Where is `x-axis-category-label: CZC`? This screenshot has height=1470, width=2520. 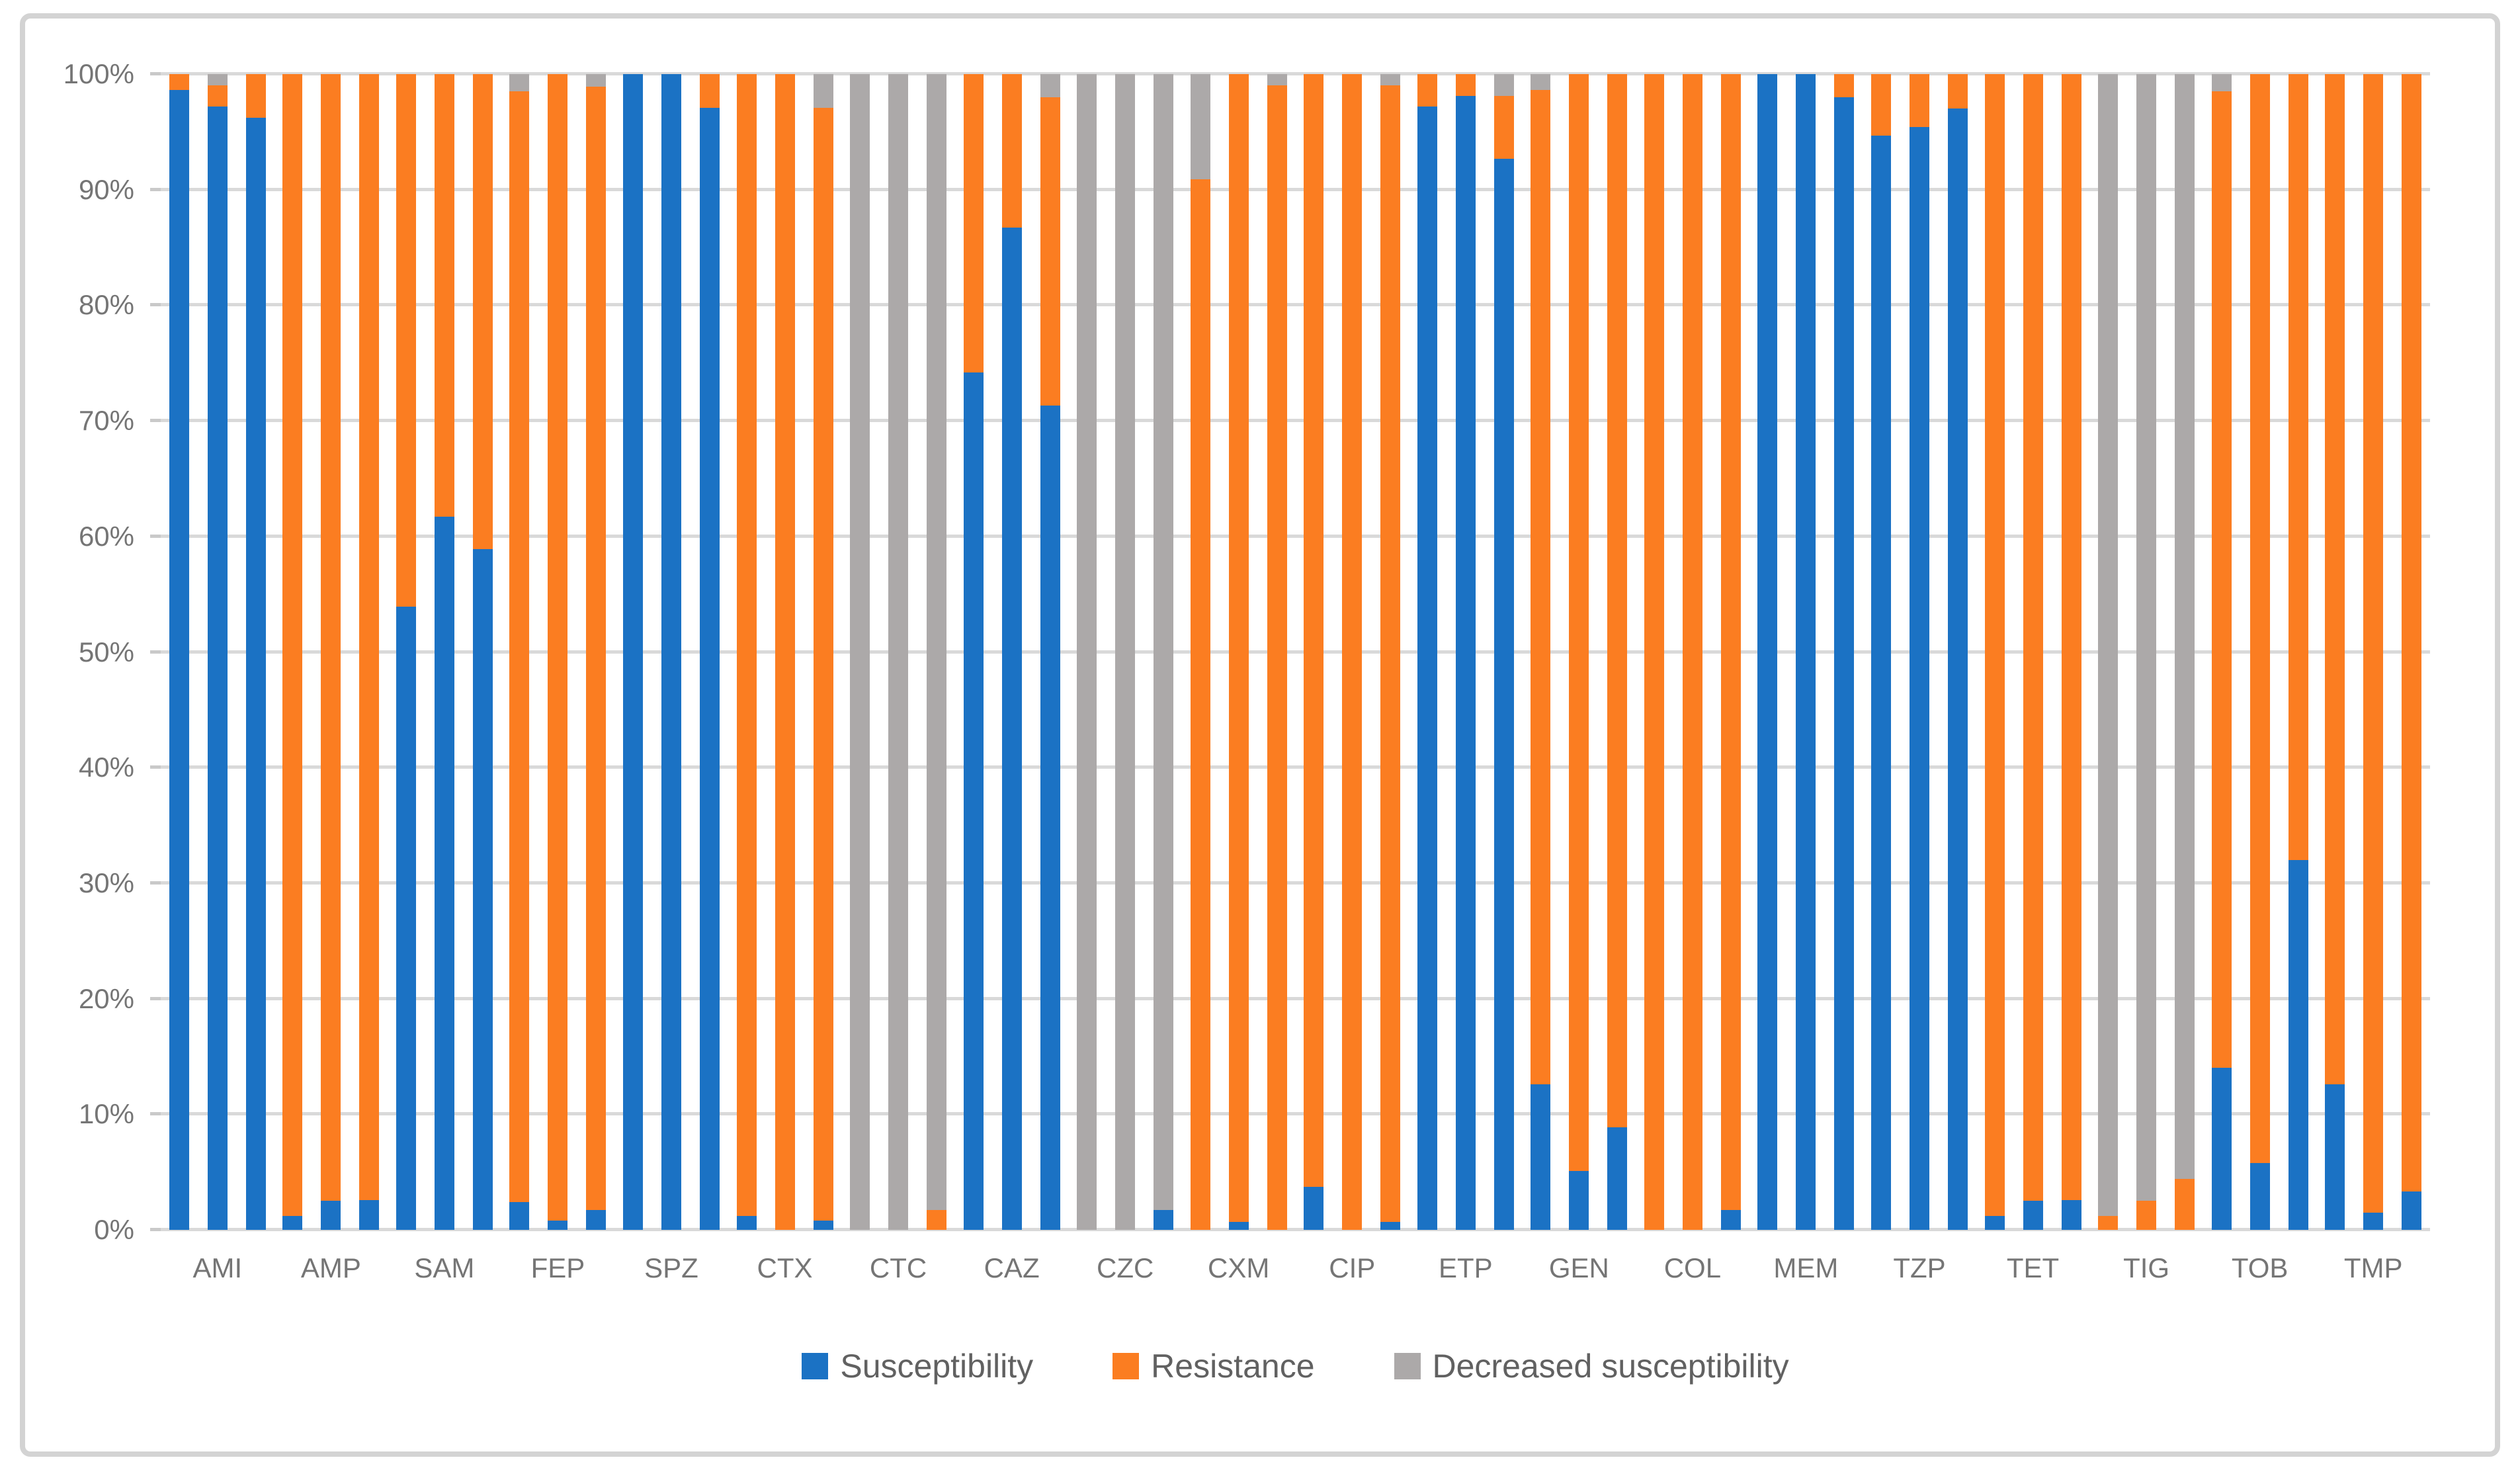 x-axis-category-label: CZC is located at coordinates (1125, 1267).